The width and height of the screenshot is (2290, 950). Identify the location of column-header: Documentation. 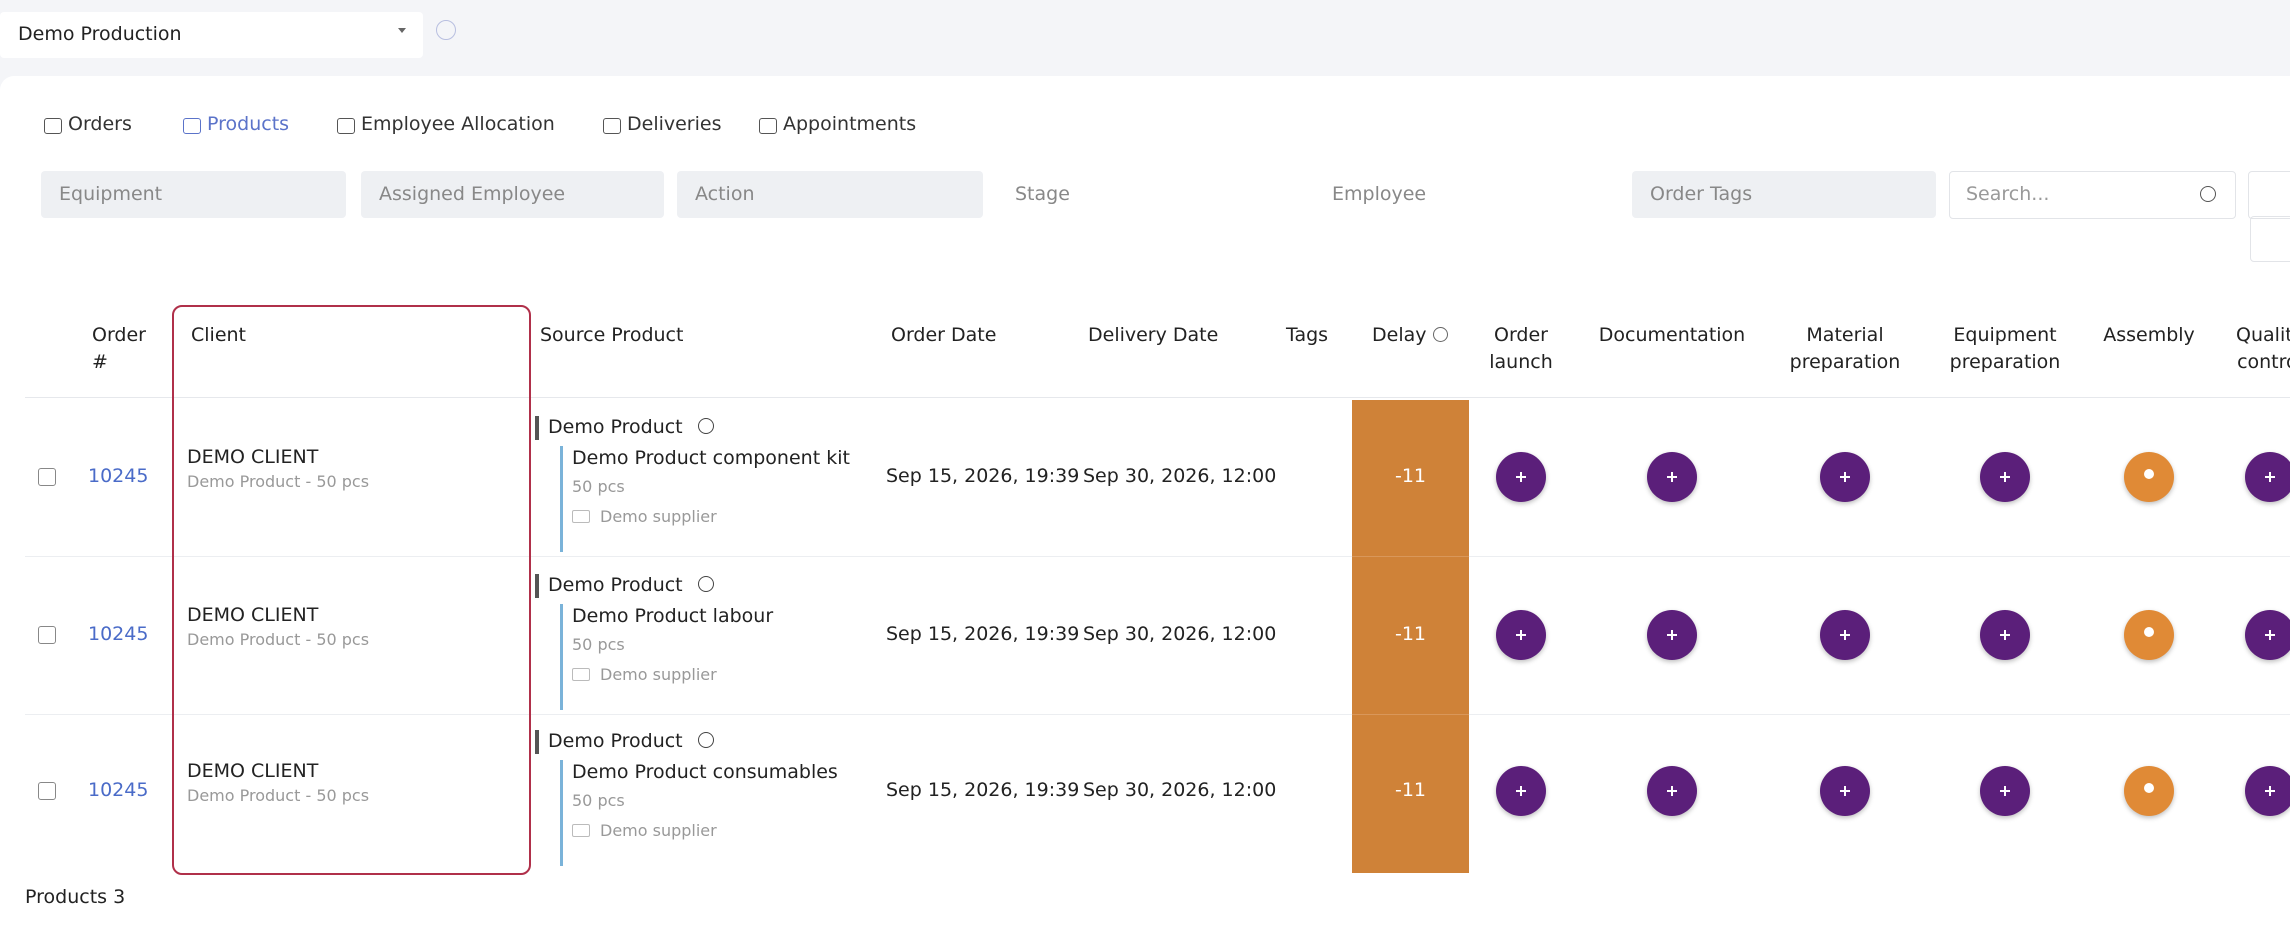
(1672, 335).